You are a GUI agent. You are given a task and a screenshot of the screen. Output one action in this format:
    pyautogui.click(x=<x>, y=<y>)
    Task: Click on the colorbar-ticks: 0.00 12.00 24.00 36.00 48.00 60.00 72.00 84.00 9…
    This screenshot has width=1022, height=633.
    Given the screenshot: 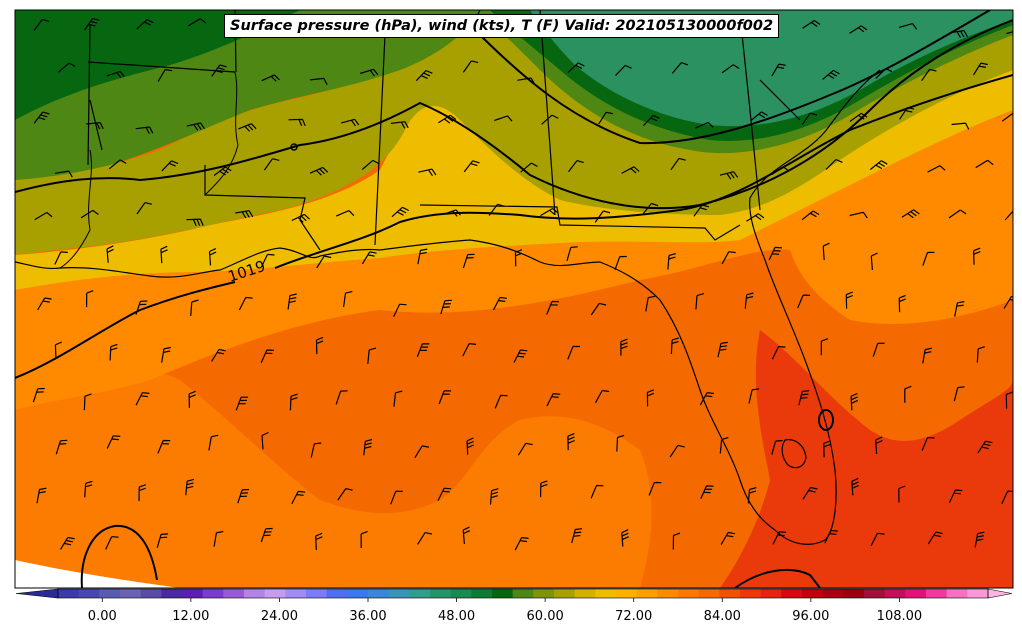 What is the action you would take?
    pyautogui.click(x=505, y=611)
    